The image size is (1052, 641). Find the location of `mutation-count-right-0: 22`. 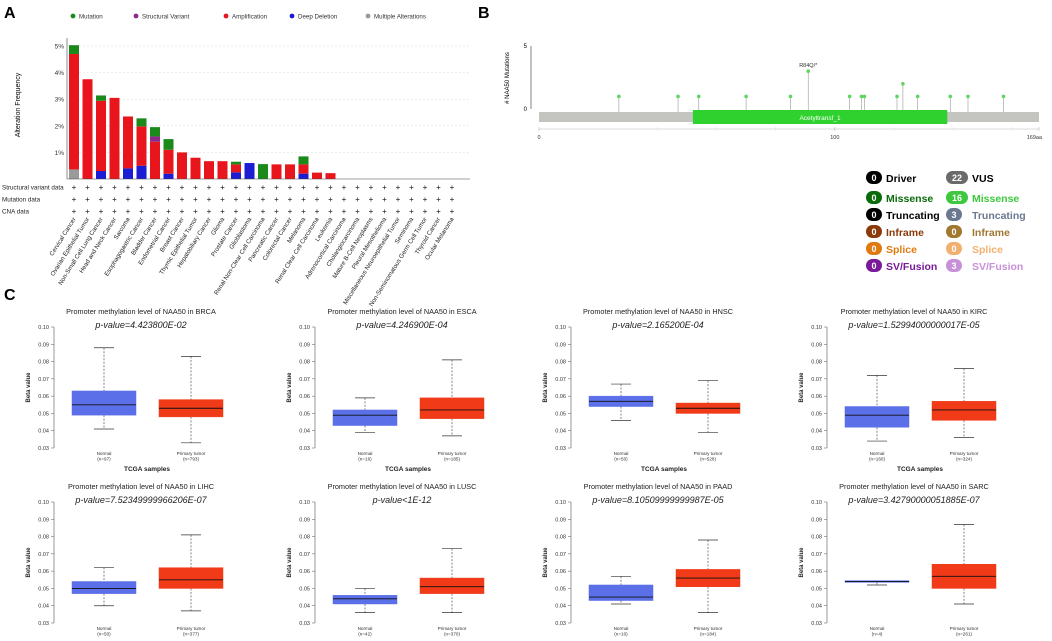

mutation-count-right-0: 22 is located at coordinates (957, 178).